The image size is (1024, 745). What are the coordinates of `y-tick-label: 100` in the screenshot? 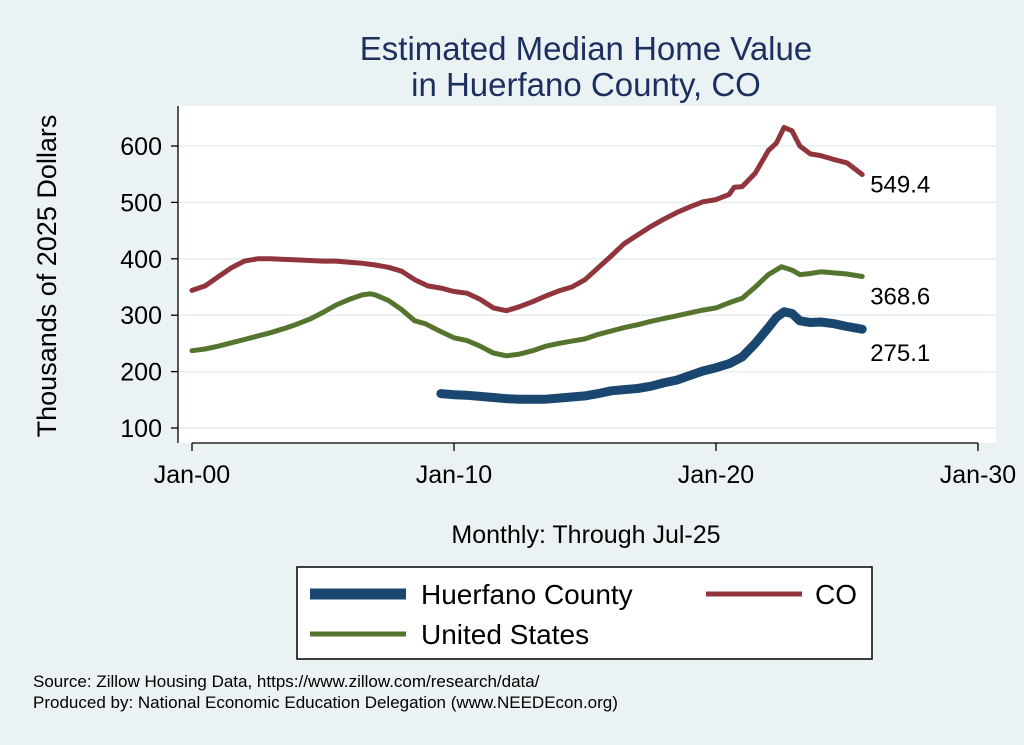 It's located at (141, 429).